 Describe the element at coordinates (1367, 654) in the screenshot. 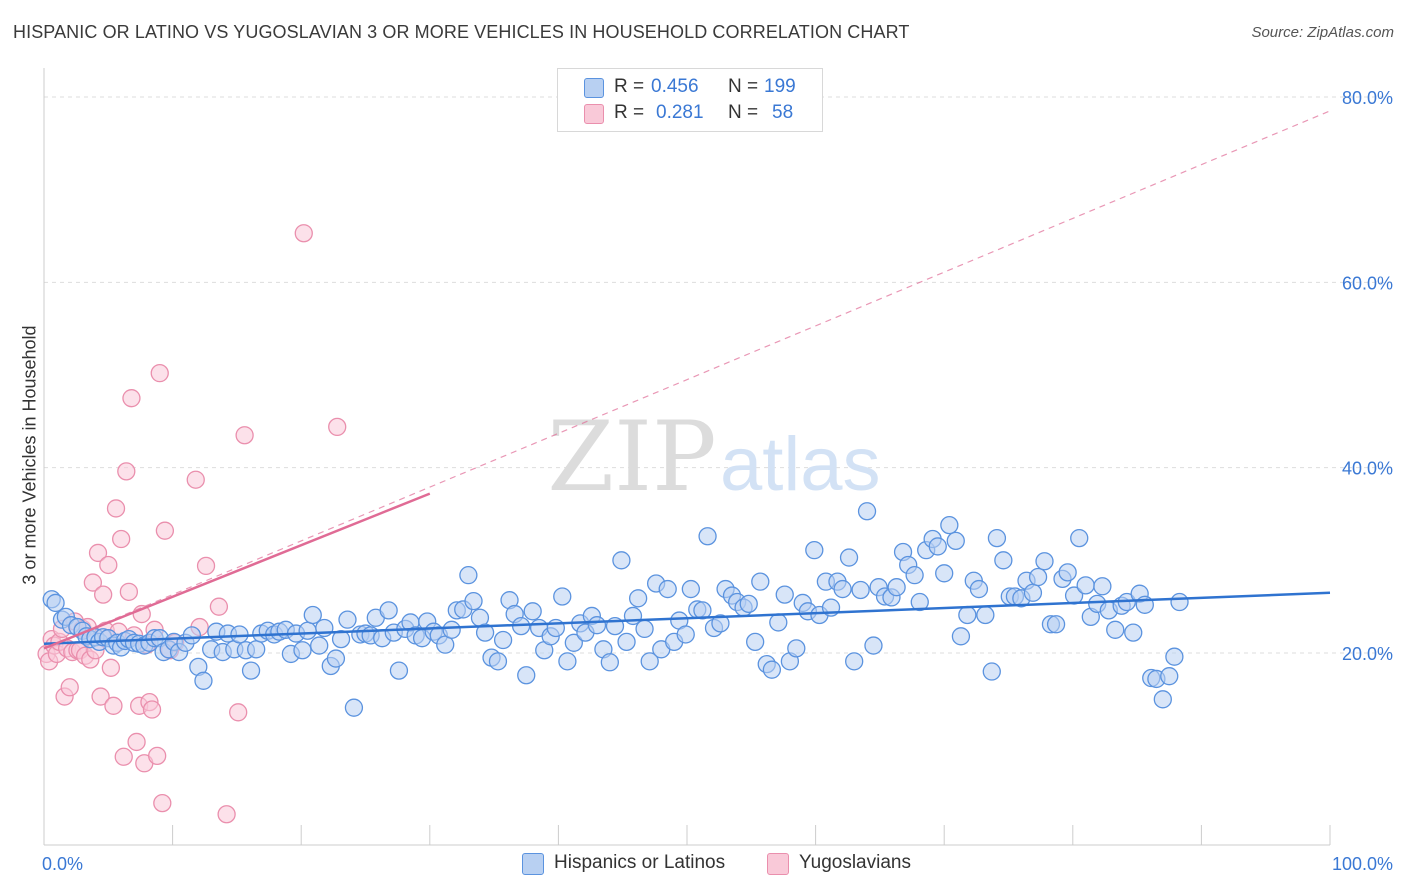

I see `y-tick-label: 20.0%` at that location.